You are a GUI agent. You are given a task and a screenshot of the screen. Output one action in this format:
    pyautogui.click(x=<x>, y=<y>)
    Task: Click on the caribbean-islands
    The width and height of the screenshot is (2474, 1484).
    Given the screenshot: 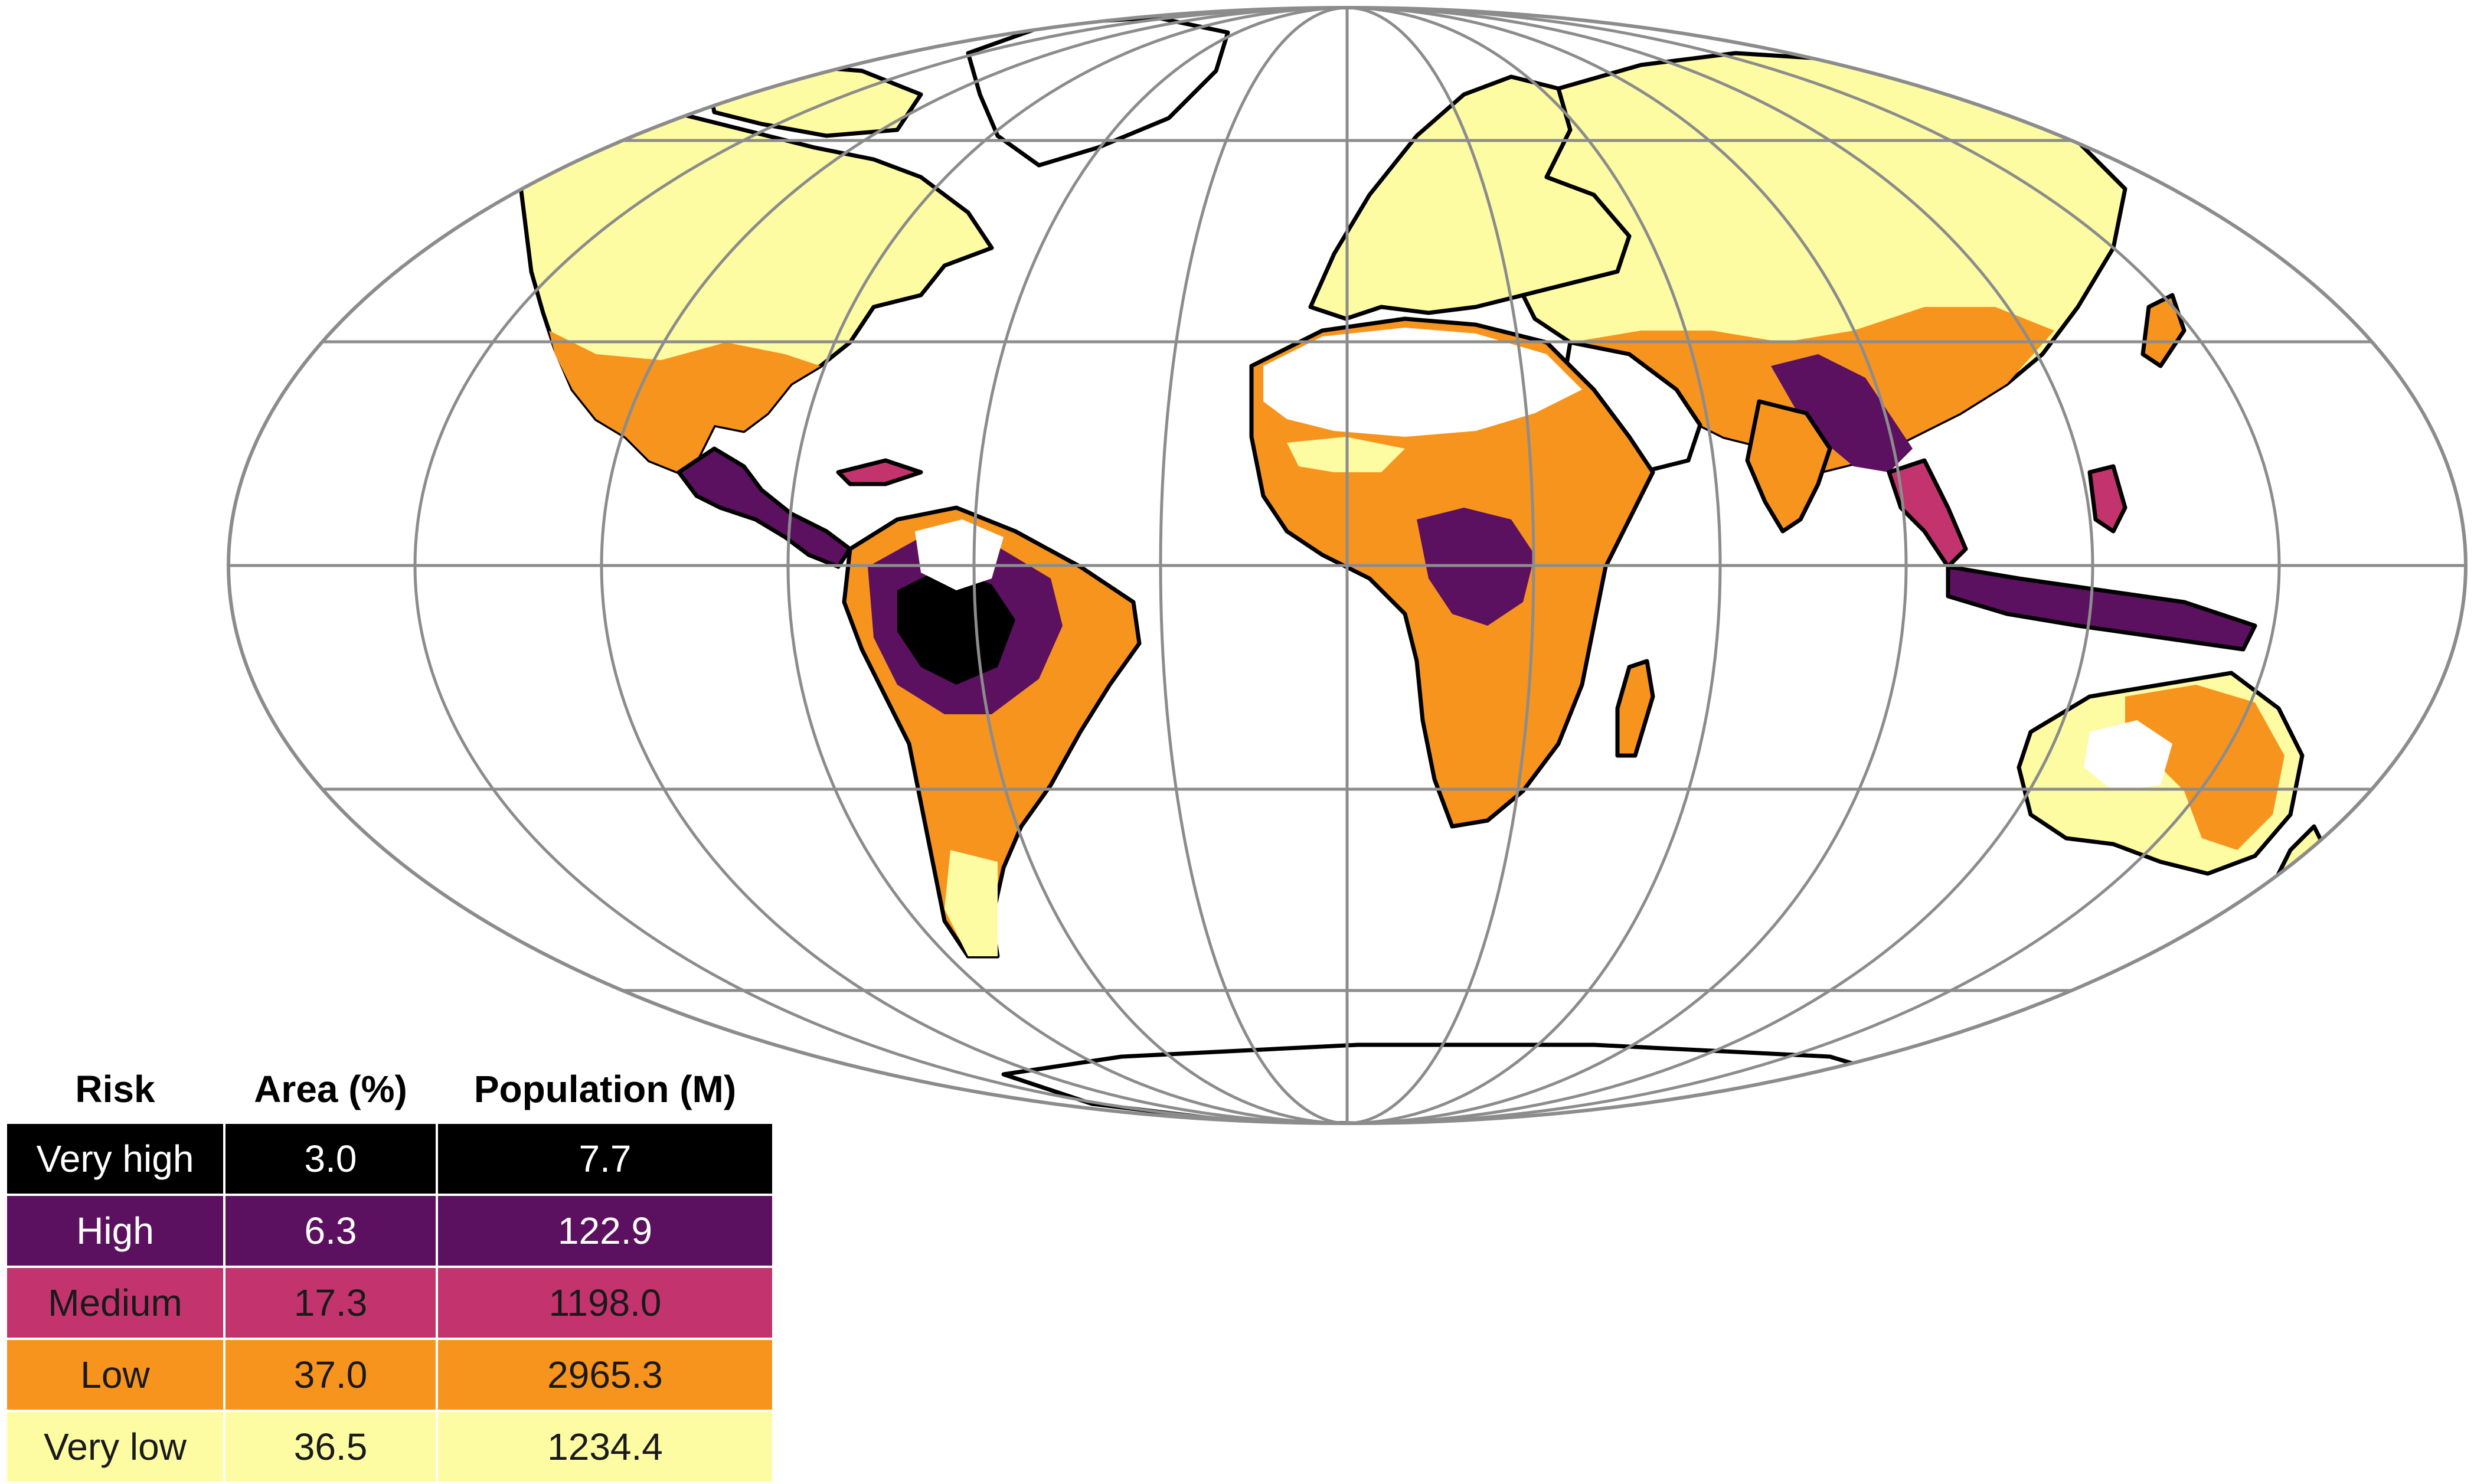 What is the action you would take?
    pyautogui.click(x=880, y=472)
    